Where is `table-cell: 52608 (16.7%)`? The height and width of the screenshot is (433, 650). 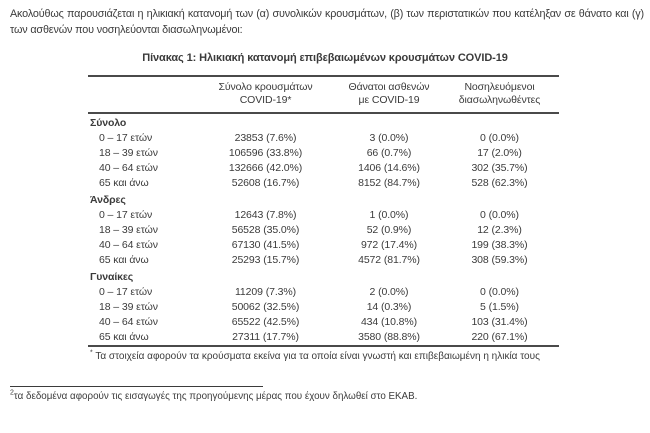
table-cell: 52608 (16.7%) is located at coordinates (265, 183).